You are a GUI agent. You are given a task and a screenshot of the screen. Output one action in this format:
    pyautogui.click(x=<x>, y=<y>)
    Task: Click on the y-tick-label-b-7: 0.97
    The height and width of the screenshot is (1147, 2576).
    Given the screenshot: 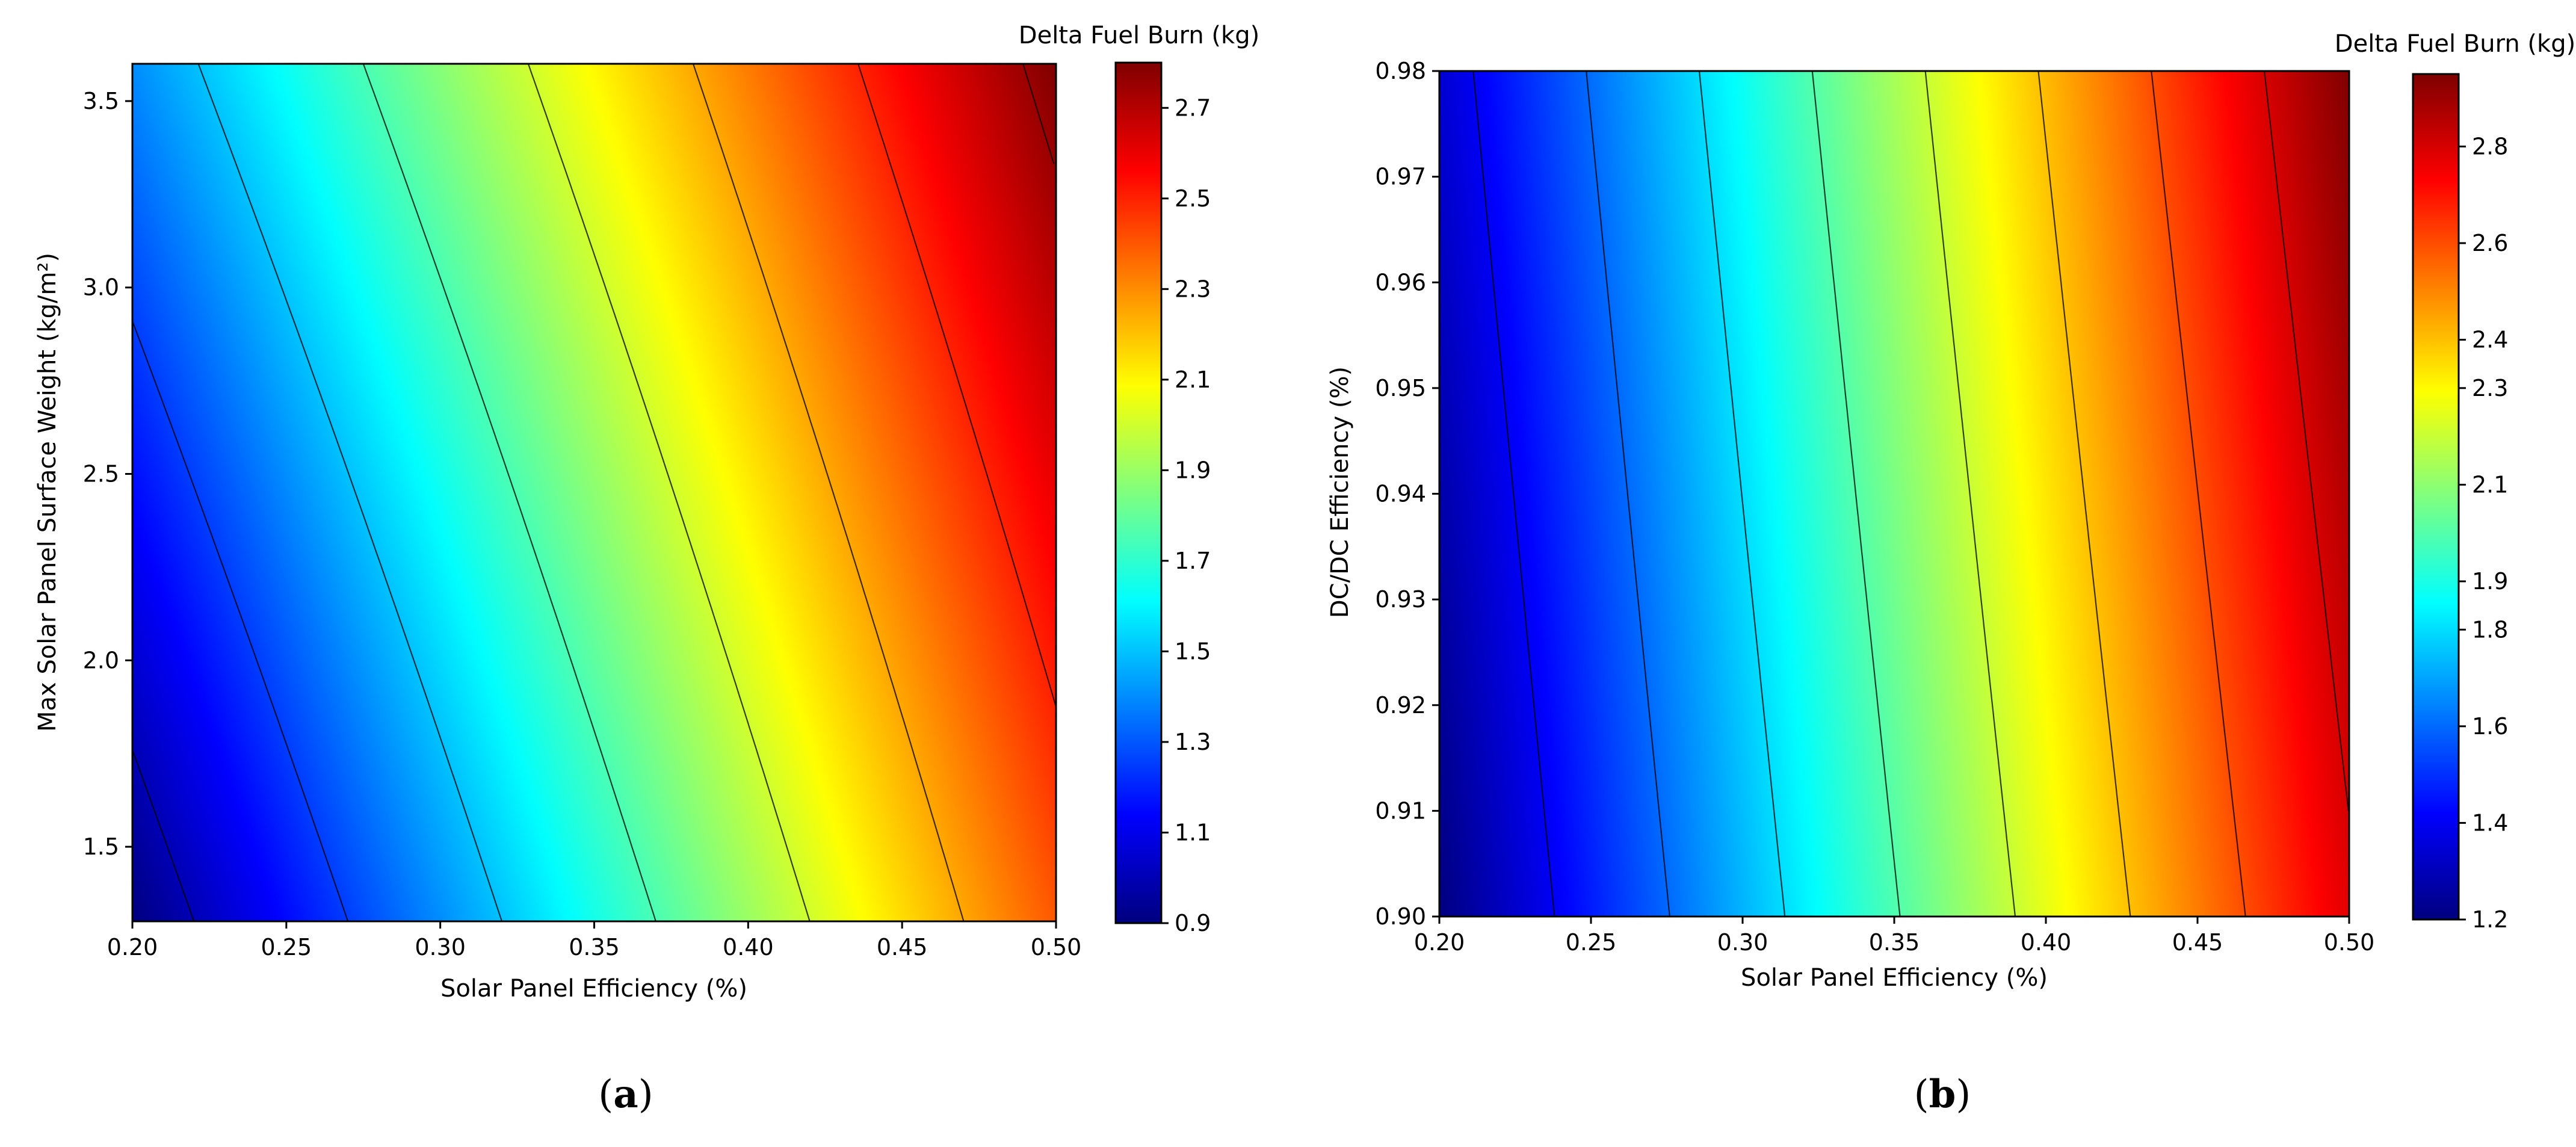 What is the action you would take?
    pyautogui.click(x=1400, y=177)
    